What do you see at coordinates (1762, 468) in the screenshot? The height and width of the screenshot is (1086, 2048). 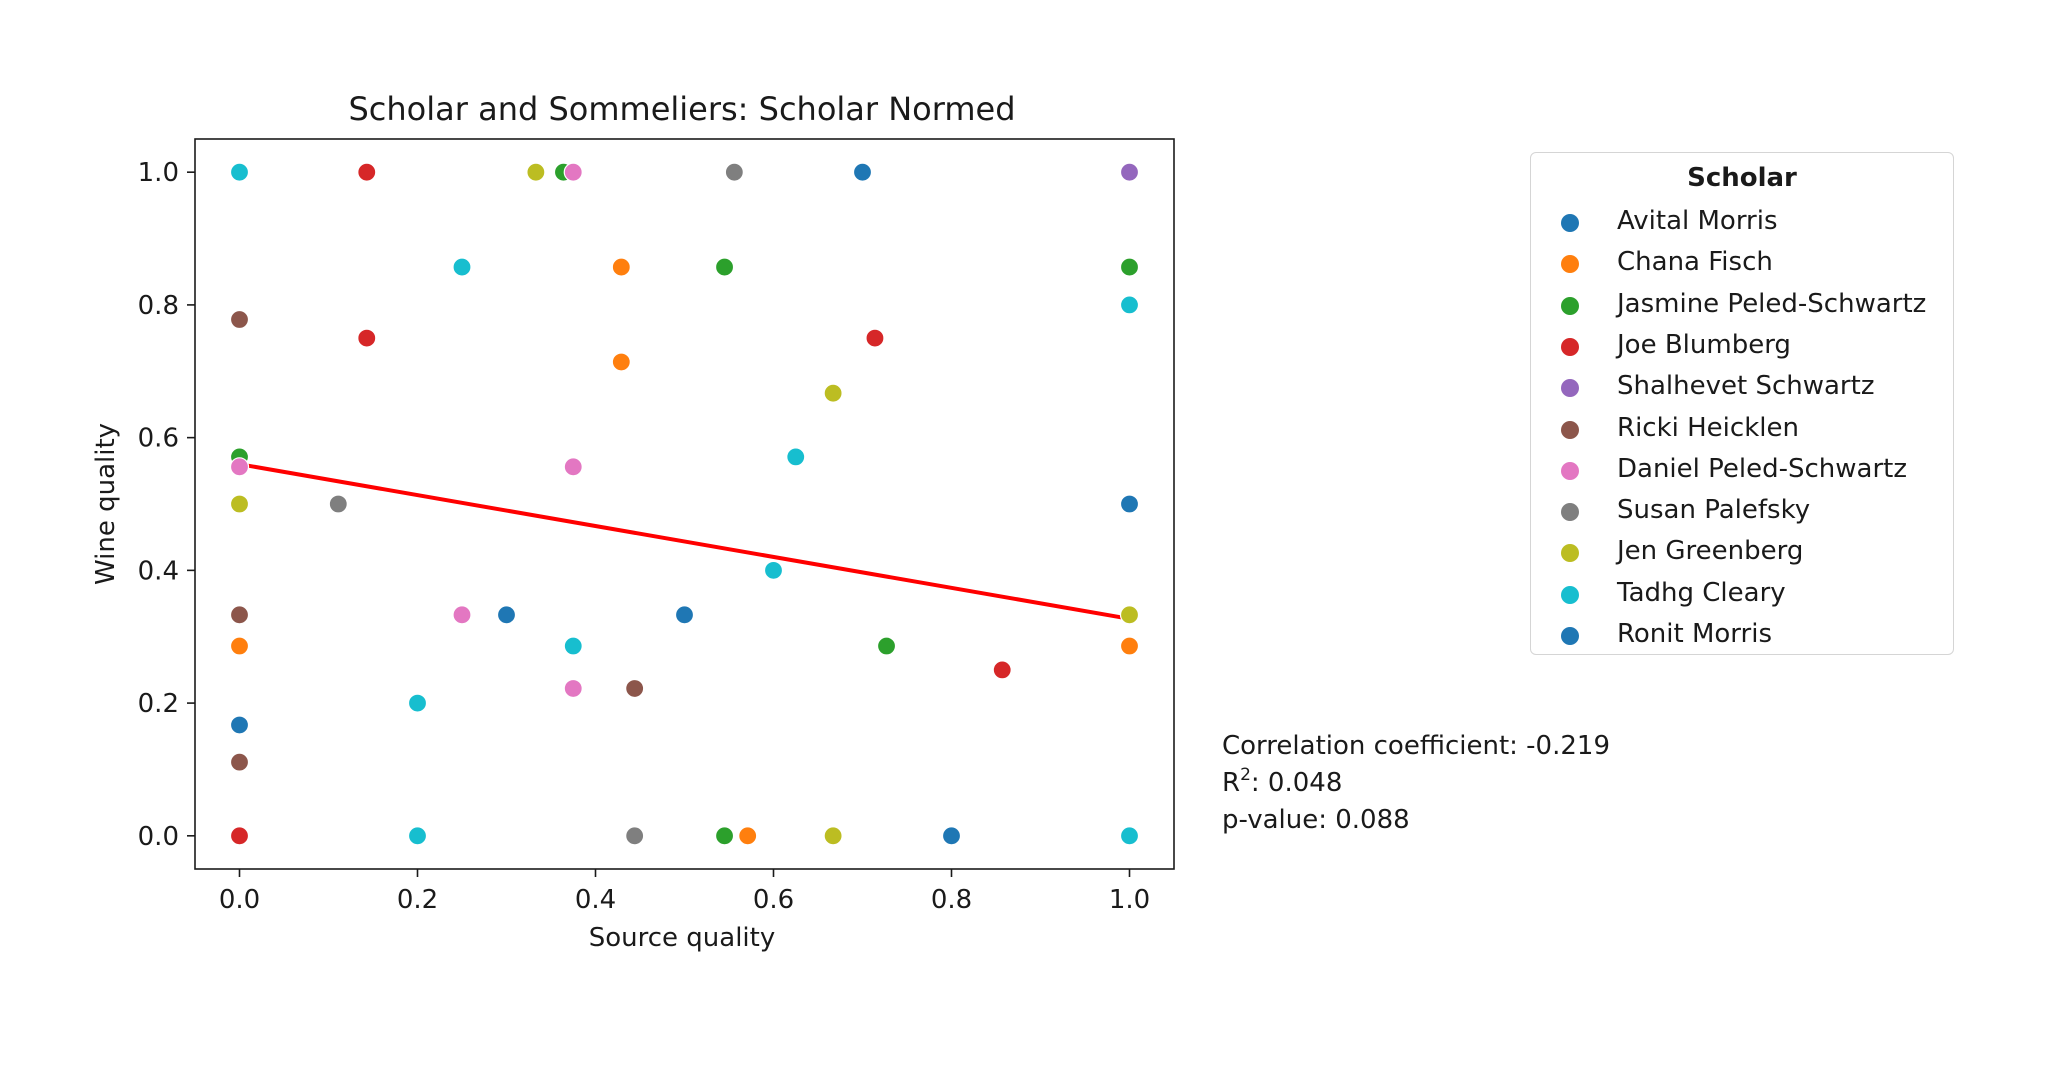 I see `legend-label: Daniel Peled-Schwartz` at bounding box center [1762, 468].